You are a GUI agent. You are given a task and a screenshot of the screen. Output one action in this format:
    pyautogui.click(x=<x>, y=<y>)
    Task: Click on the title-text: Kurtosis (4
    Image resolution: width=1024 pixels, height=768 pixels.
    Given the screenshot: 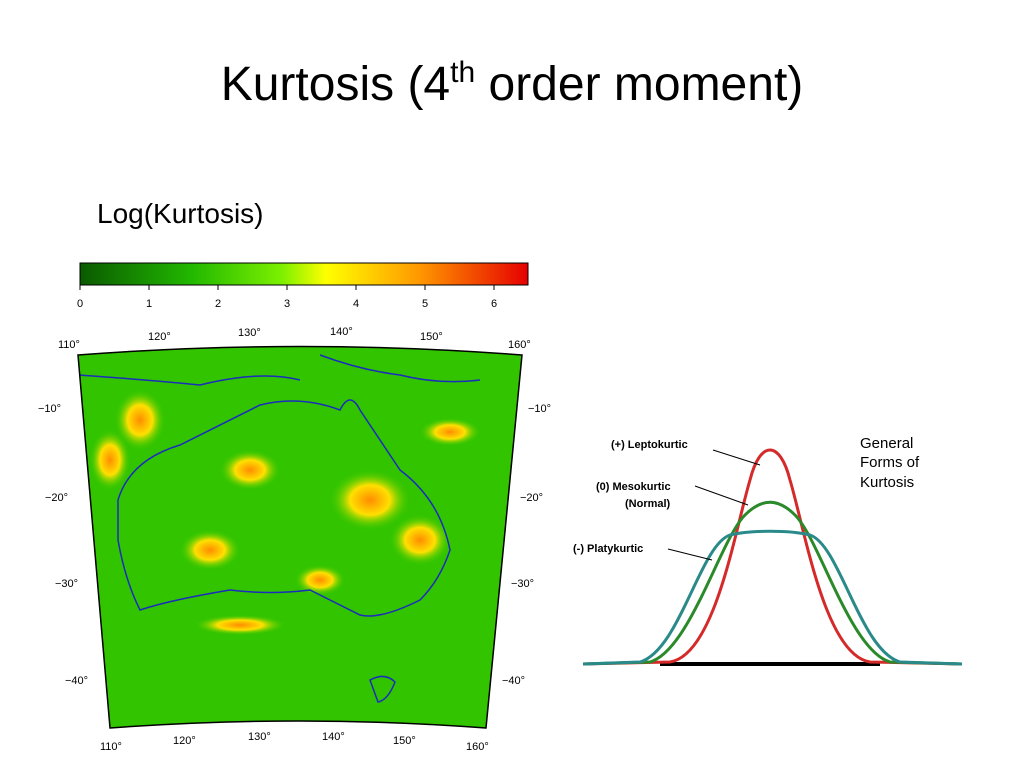 What is the action you would take?
    pyautogui.click(x=335, y=84)
    